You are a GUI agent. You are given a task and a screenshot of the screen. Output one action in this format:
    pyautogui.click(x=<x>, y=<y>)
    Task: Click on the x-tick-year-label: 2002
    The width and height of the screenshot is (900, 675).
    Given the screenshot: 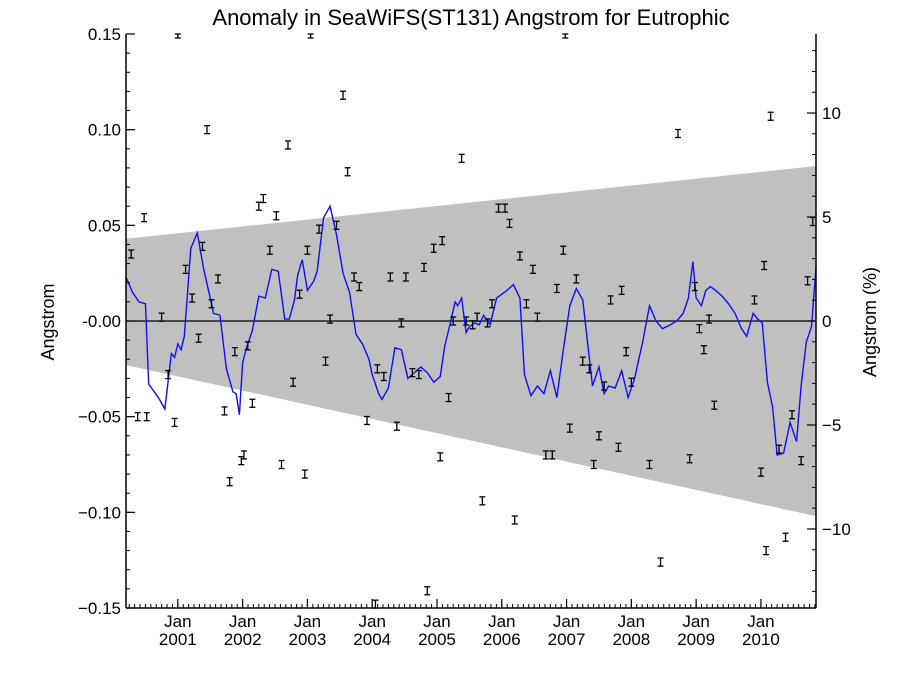 What is the action you would take?
    pyautogui.click(x=243, y=639)
    